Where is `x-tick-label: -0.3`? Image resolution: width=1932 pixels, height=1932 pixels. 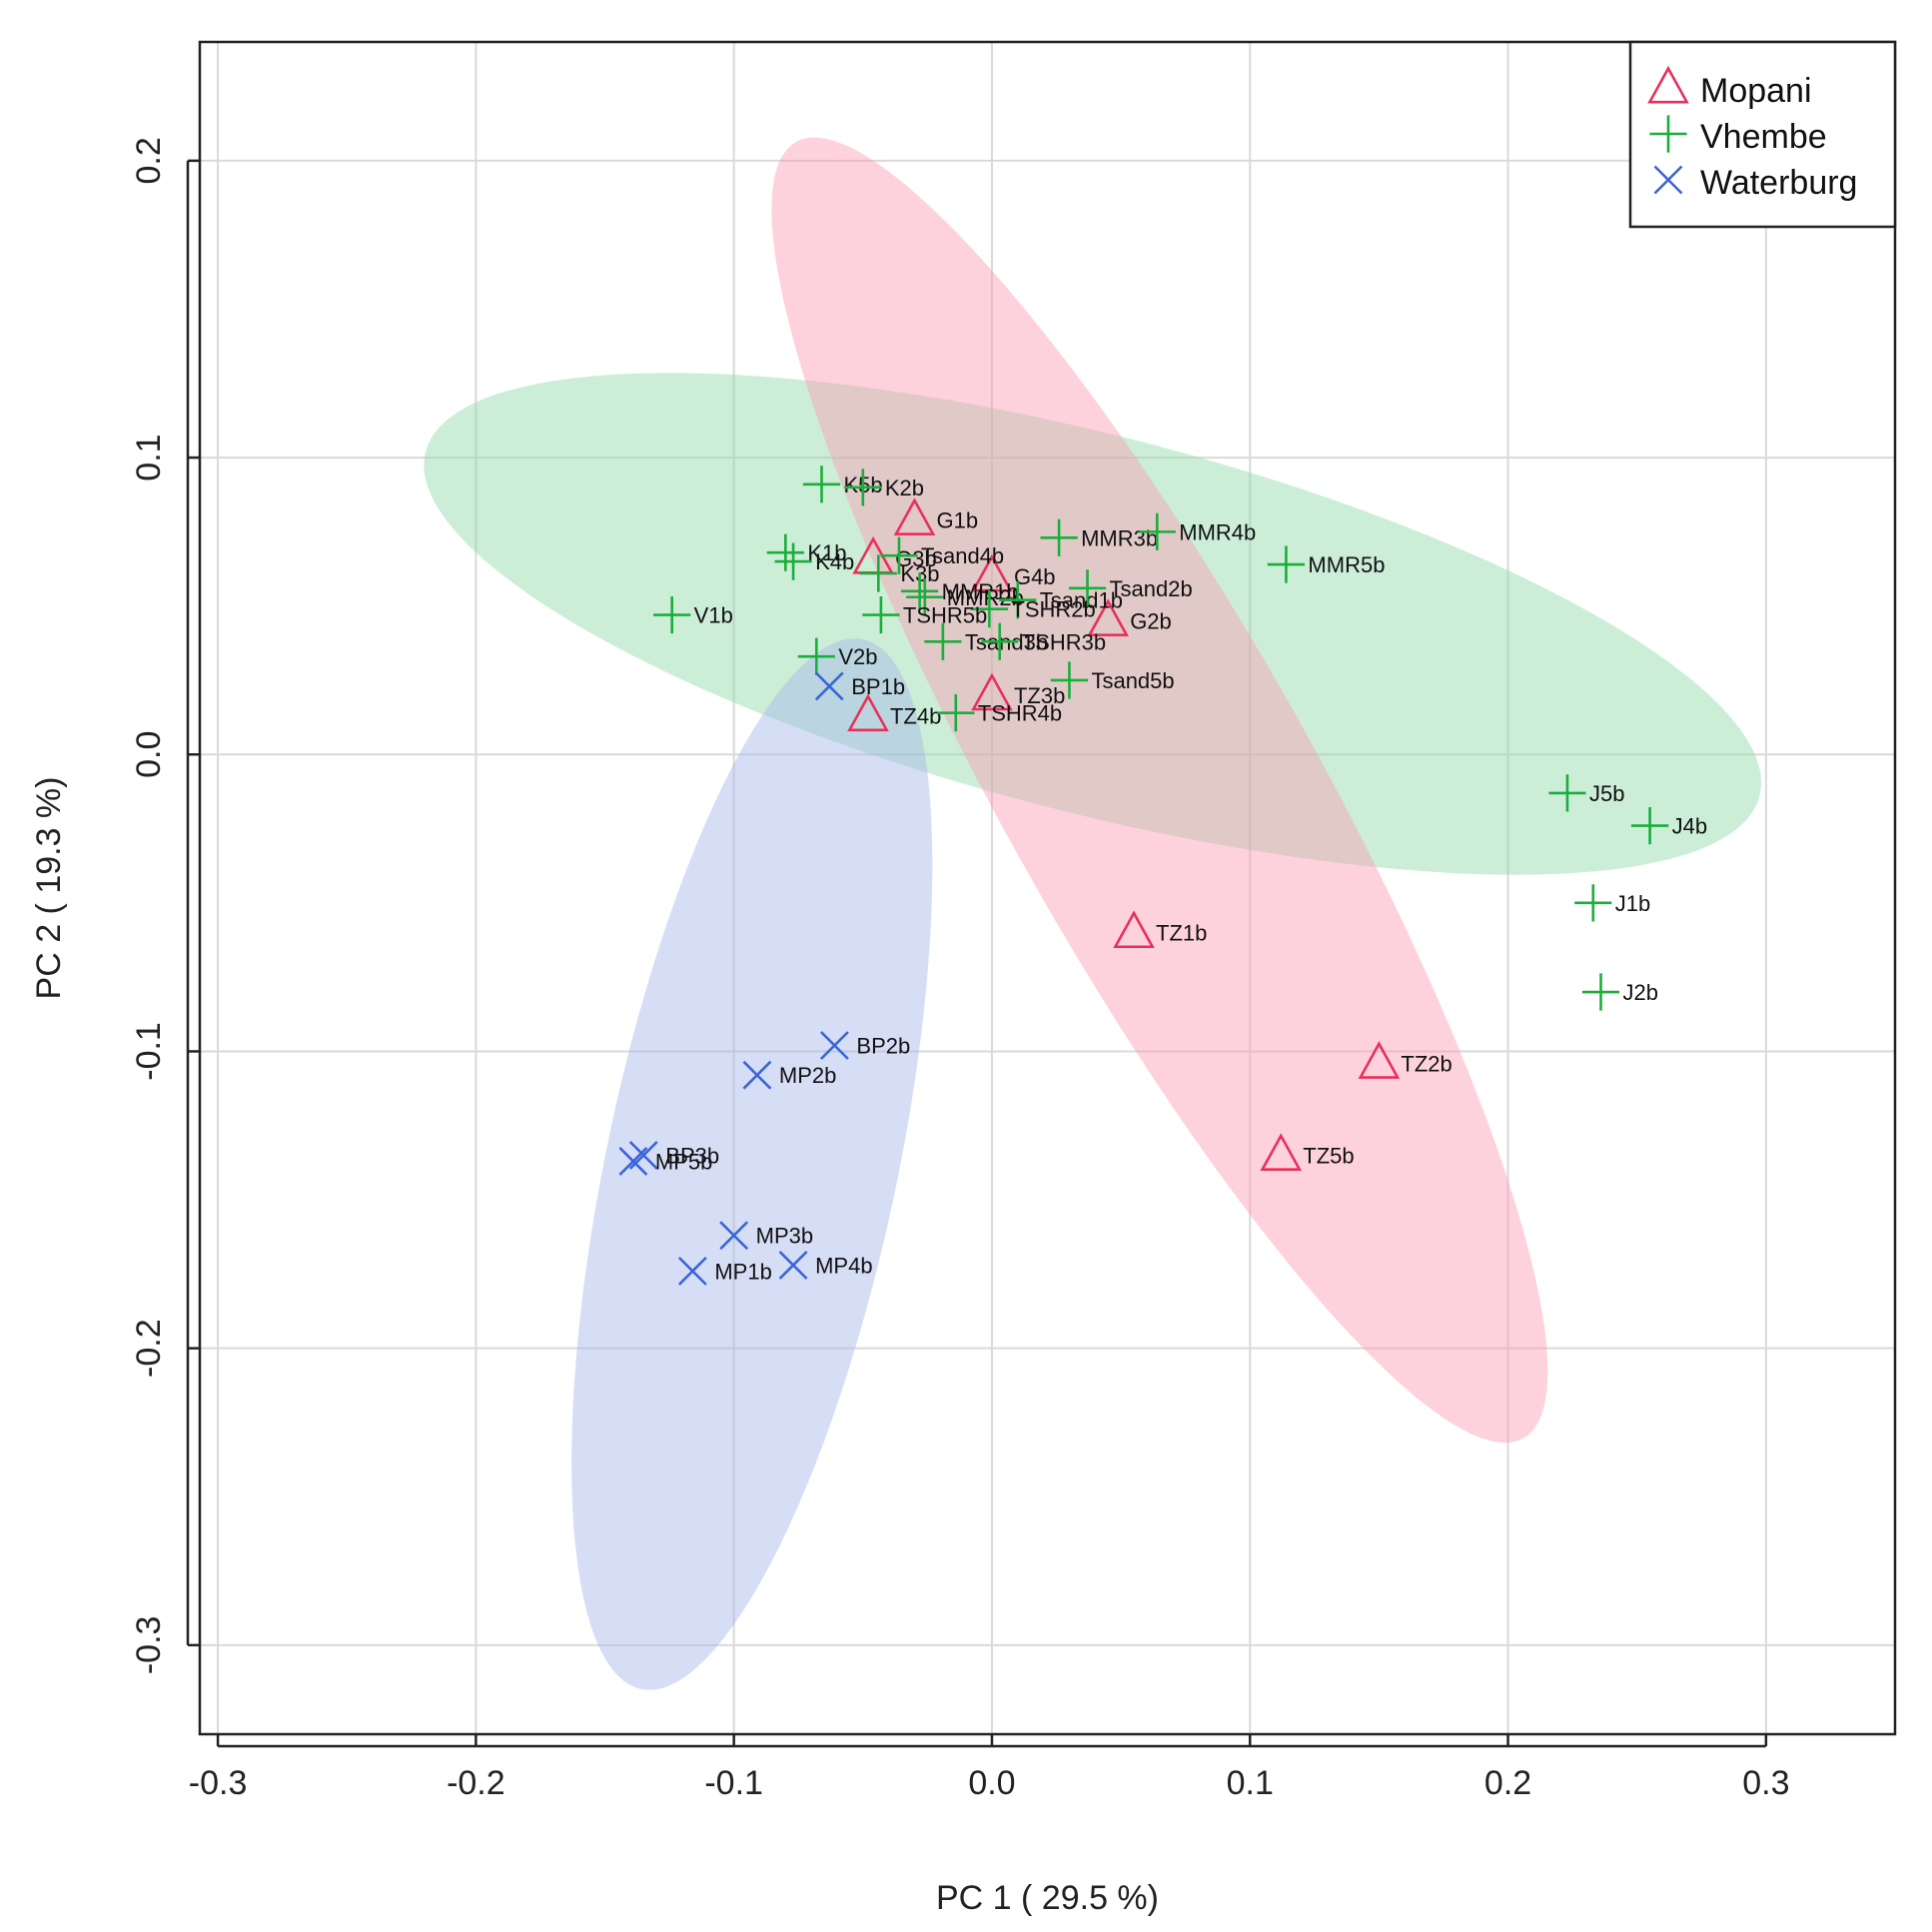
x-tick-label: -0.3 is located at coordinates (218, 1783).